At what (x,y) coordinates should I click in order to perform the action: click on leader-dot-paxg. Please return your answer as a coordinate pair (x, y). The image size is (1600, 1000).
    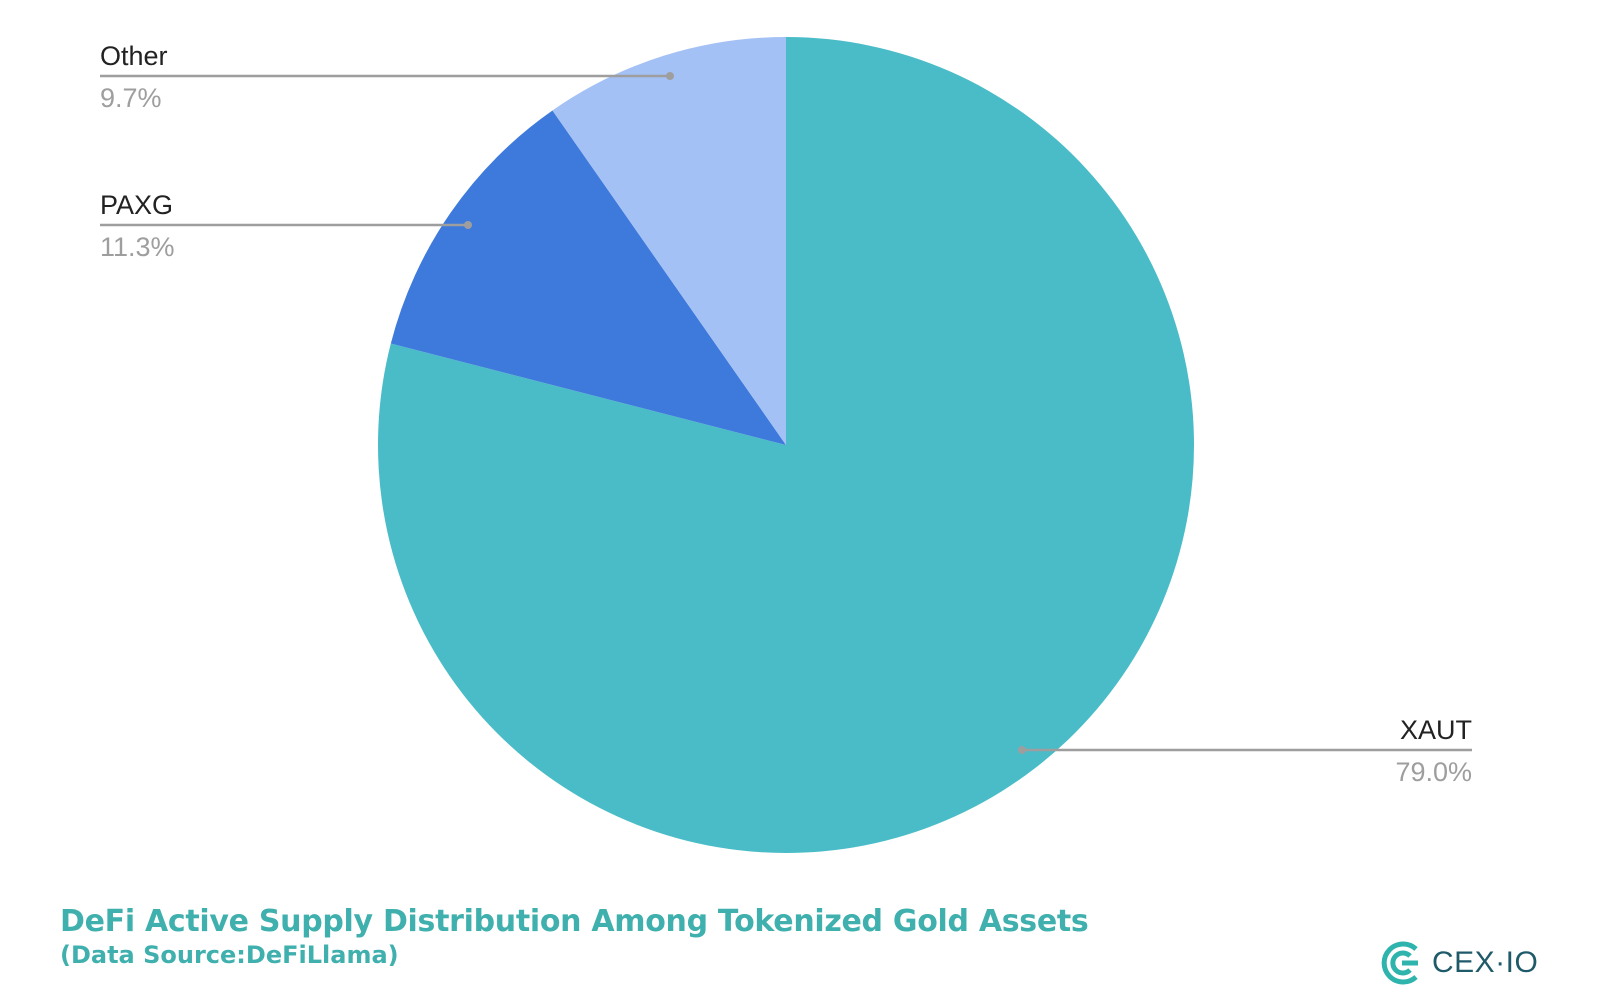
    Looking at the image, I should click on (468, 225).